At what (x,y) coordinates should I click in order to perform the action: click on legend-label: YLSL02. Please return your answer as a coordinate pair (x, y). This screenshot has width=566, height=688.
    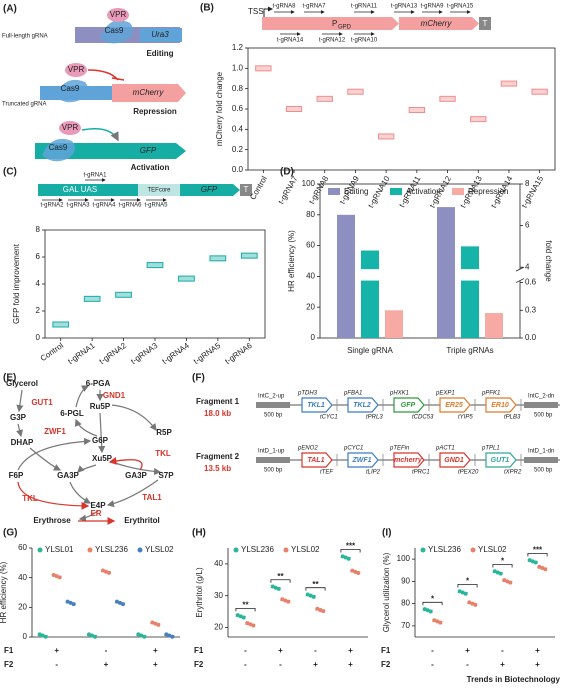
    Looking at the image, I should click on (159, 549).